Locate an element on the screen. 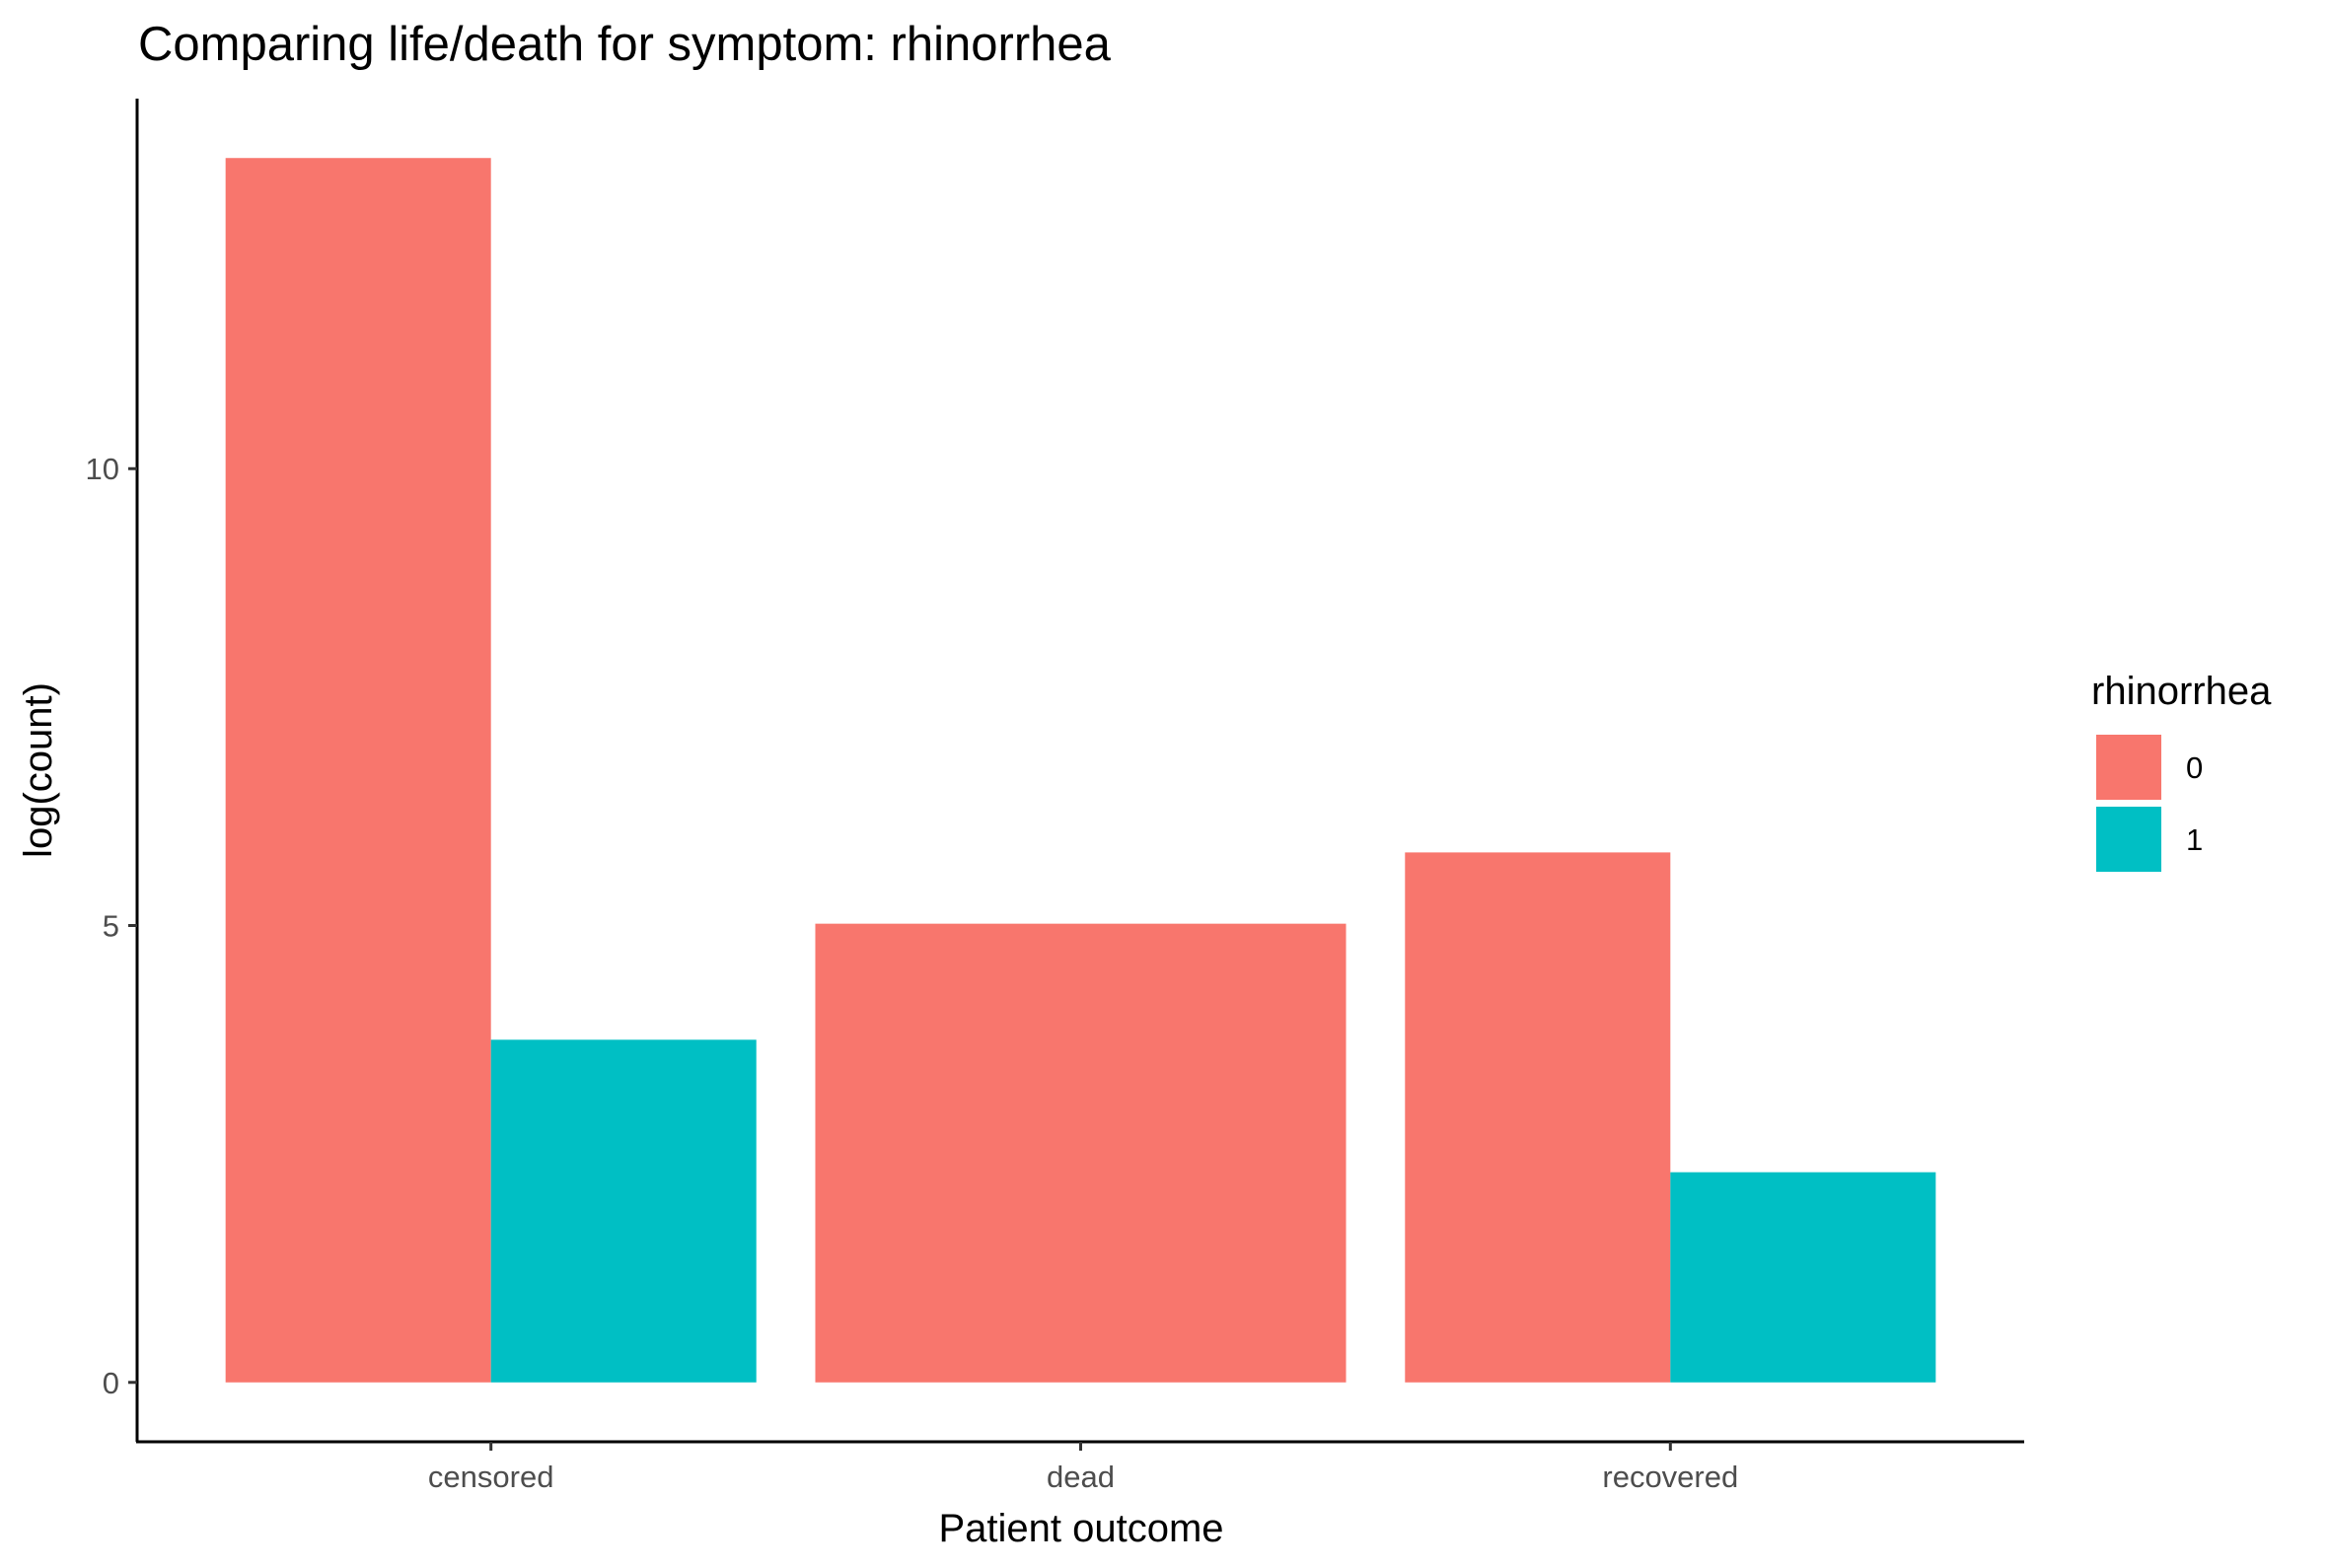  legend-label-0: 0 is located at coordinates (2195, 767).